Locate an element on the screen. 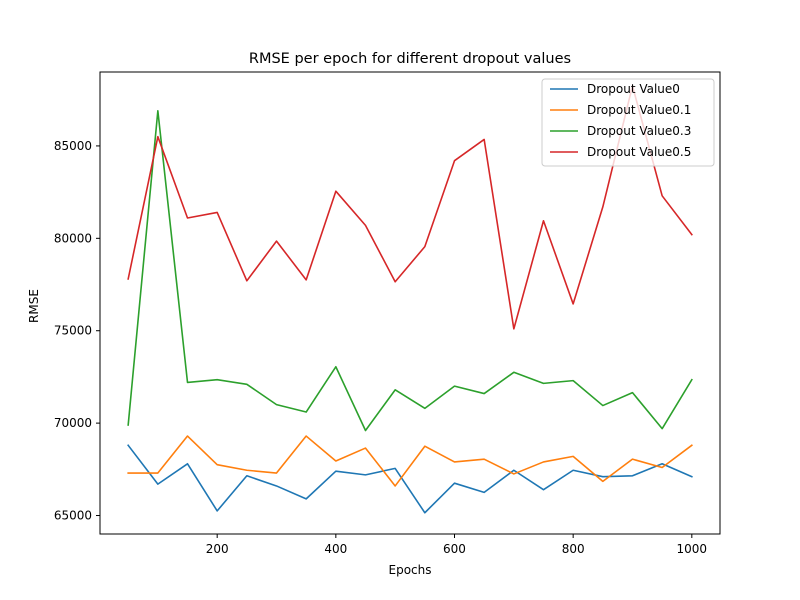 Image resolution: width=800 pixels, height=600 pixels. legend-box is located at coordinates (628, 122).